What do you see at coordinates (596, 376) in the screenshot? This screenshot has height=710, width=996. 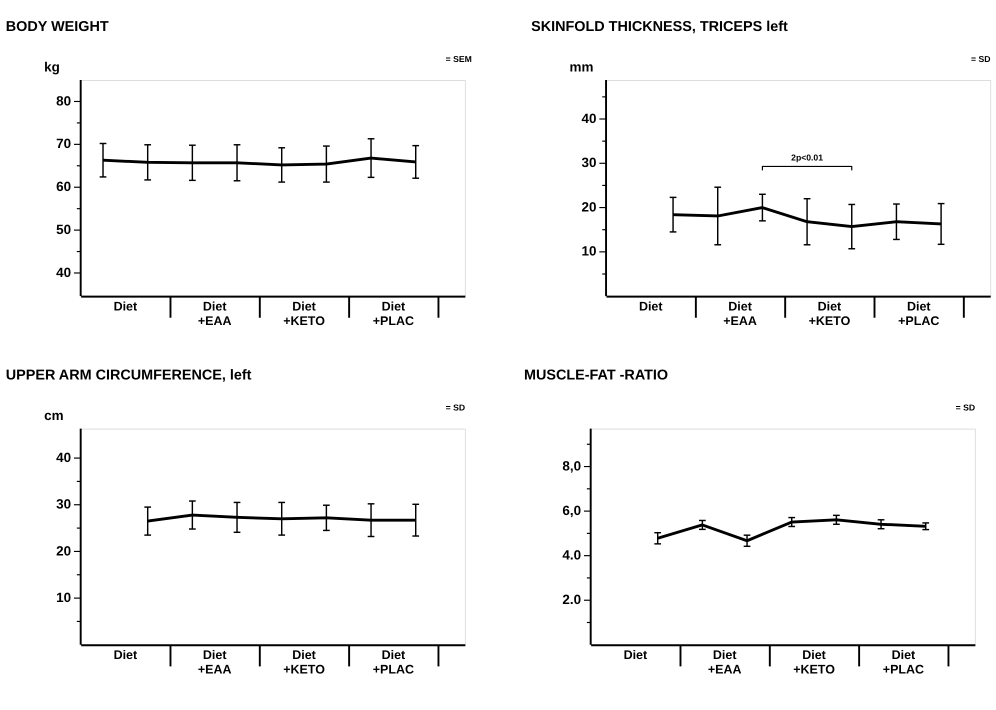 I see `chart-title: MUSCLE-FAT -RATIO` at bounding box center [596, 376].